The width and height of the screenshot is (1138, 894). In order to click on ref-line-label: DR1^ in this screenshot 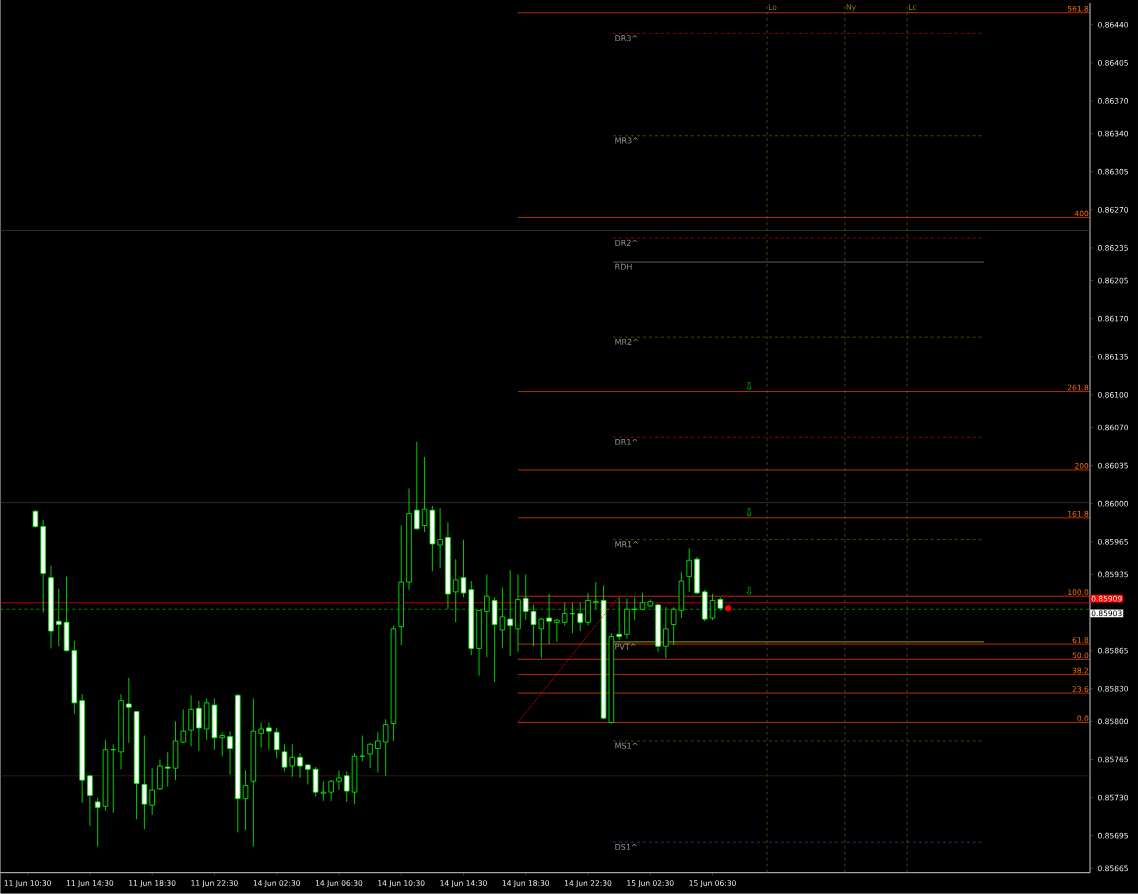, I will do `click(626, 442)`.